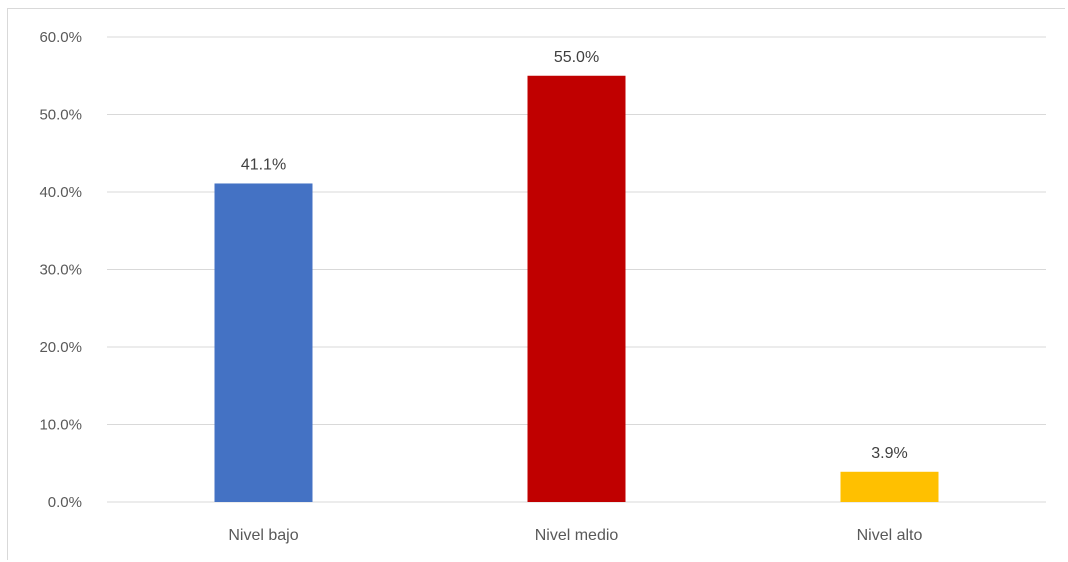 The height and width of the screenshot is (562, 1068). I want to click on category-labels: Nivel bajo Nivel medio Nivel alto, so click(575, 535).